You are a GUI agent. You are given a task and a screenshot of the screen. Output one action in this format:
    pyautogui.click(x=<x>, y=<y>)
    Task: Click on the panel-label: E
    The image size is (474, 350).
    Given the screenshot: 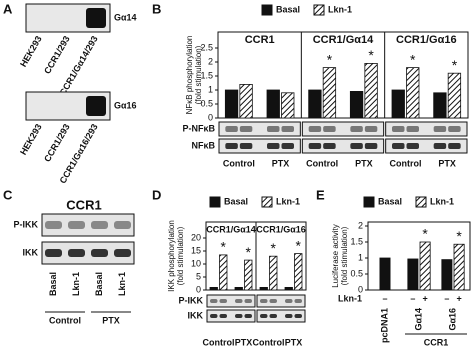 What is the action you would take?
    pyautogui.click(x=320, y=194)
    